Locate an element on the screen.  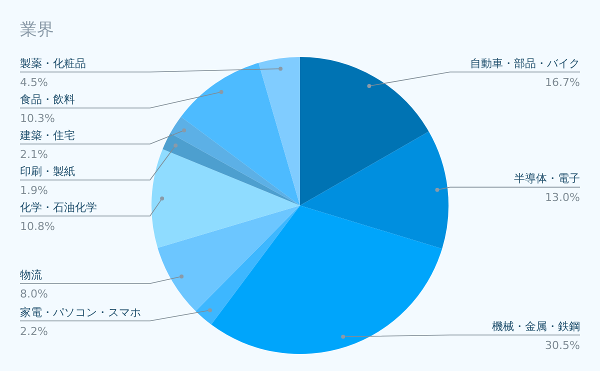
data-label: 4.5% is located at coordinates (34, 82).